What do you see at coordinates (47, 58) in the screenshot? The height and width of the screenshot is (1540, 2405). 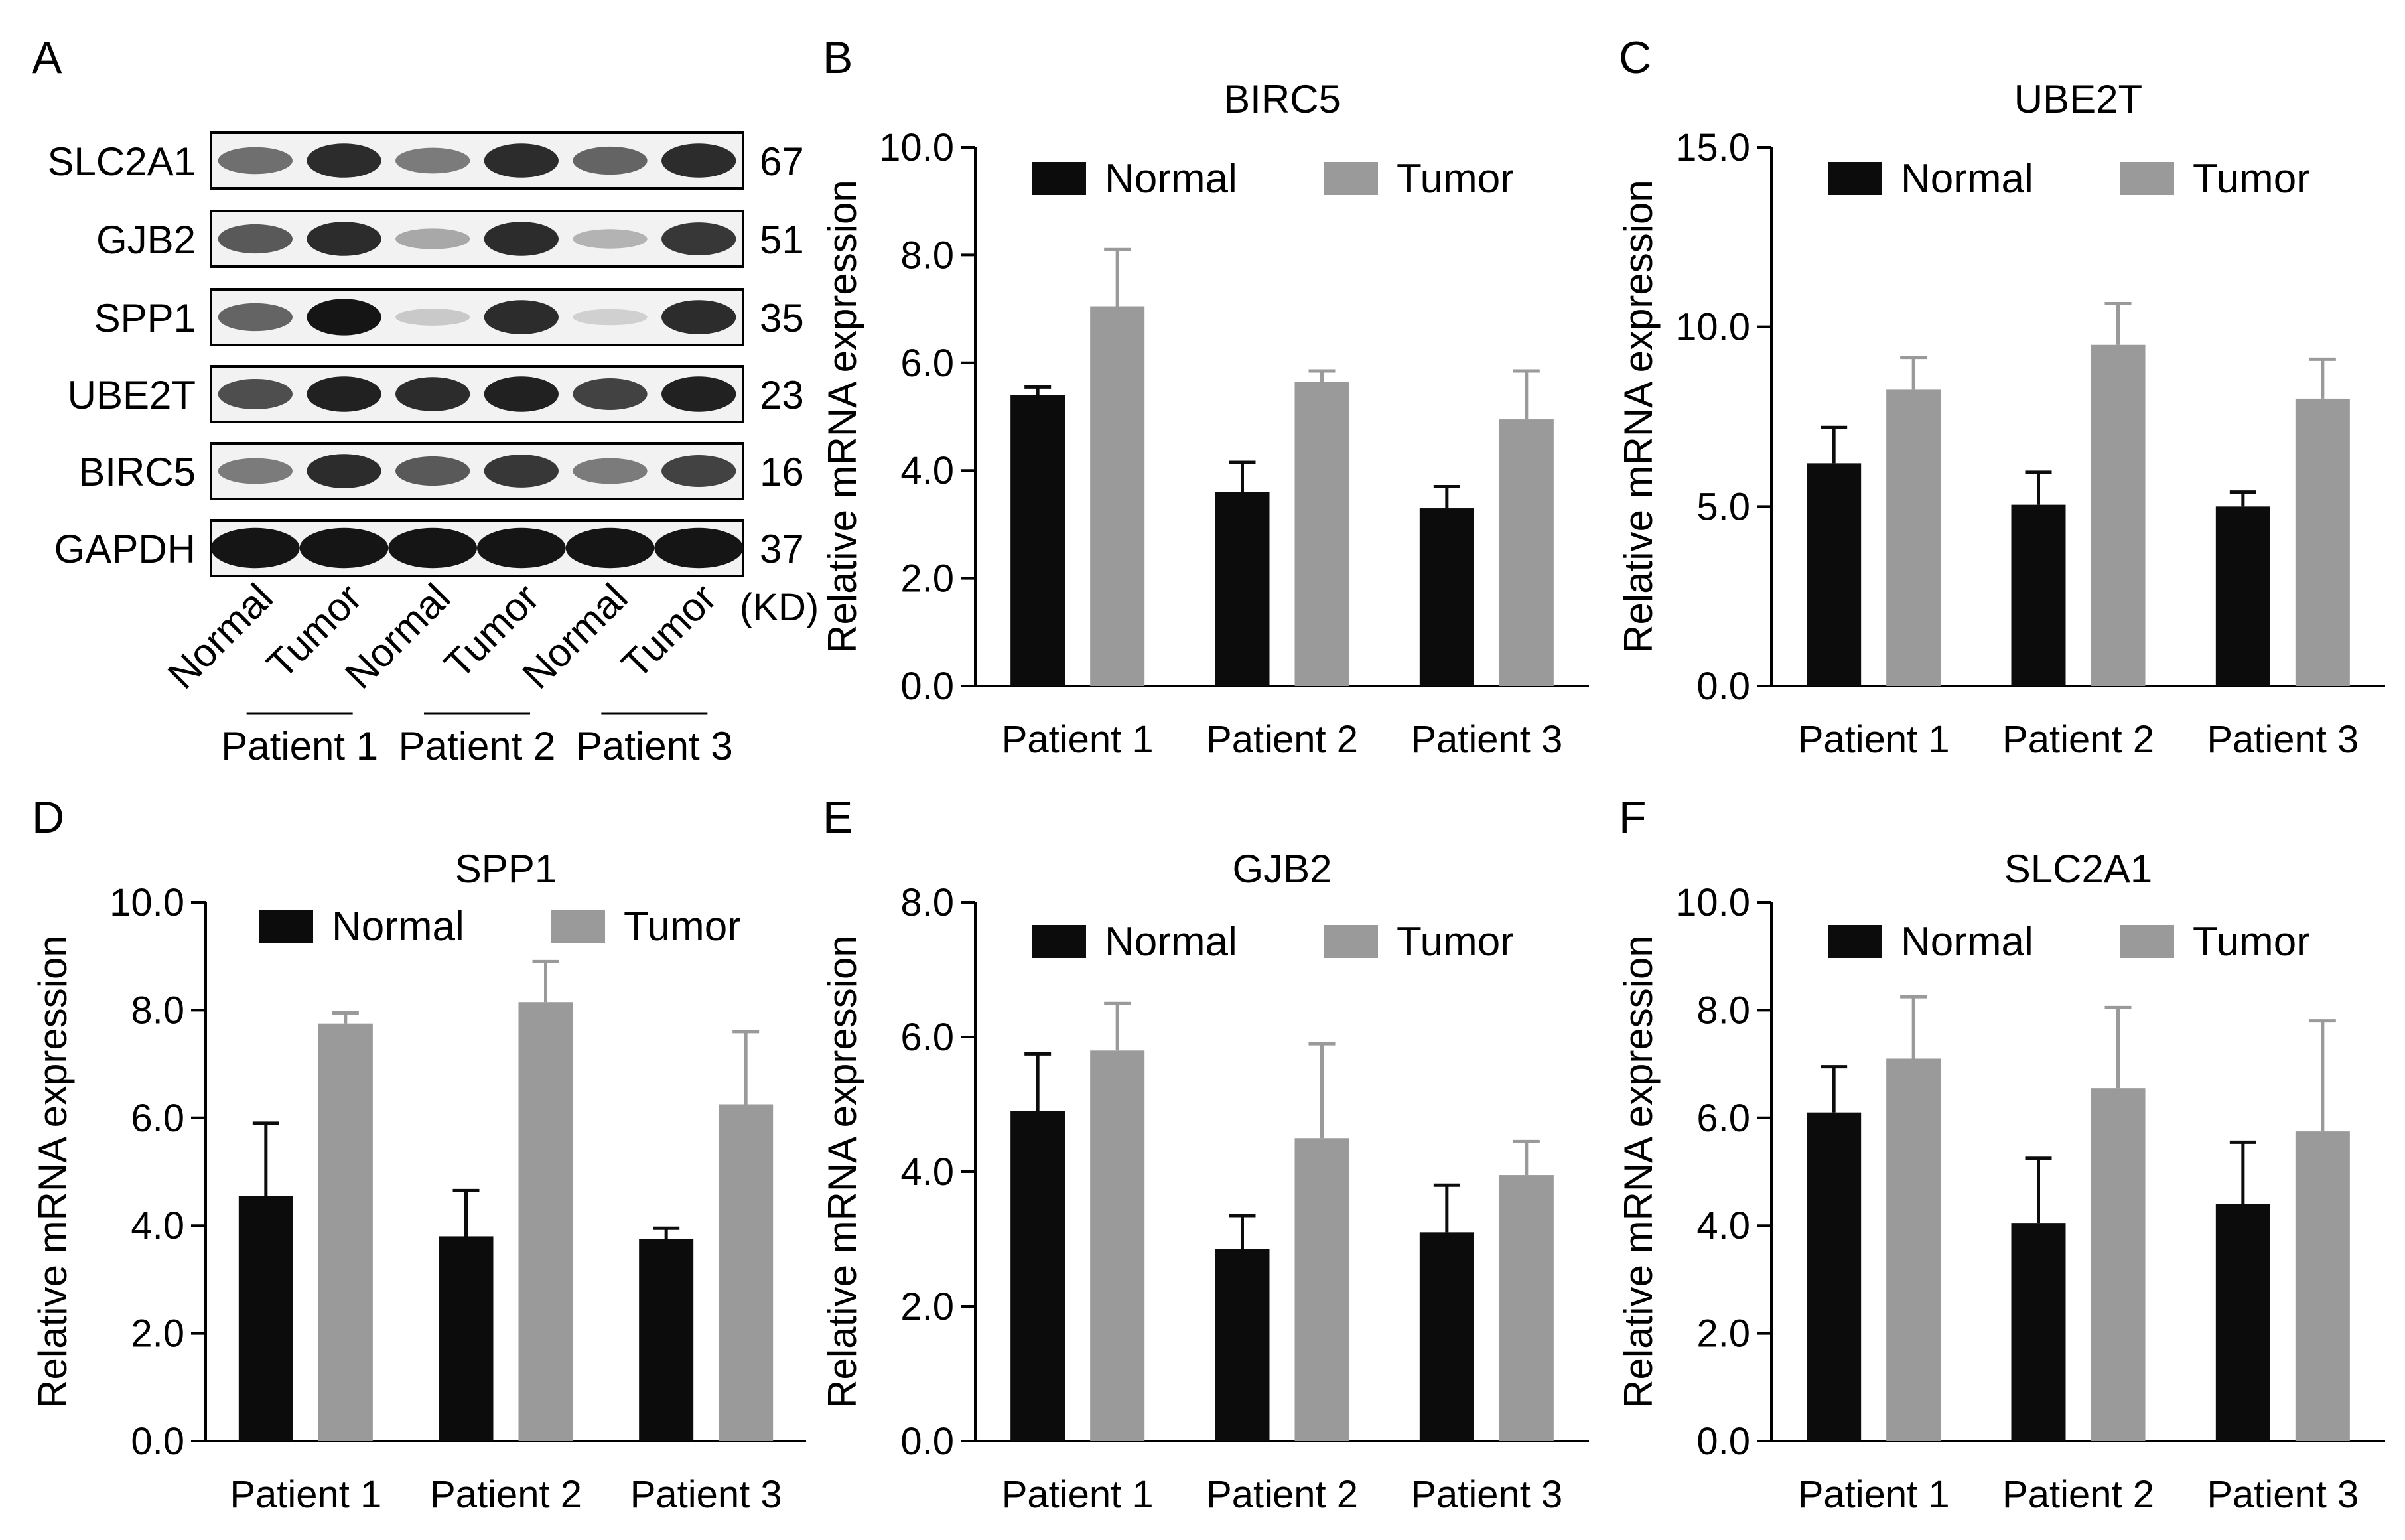 I see `panel-label-a: A` at bounding box center [47, 58].